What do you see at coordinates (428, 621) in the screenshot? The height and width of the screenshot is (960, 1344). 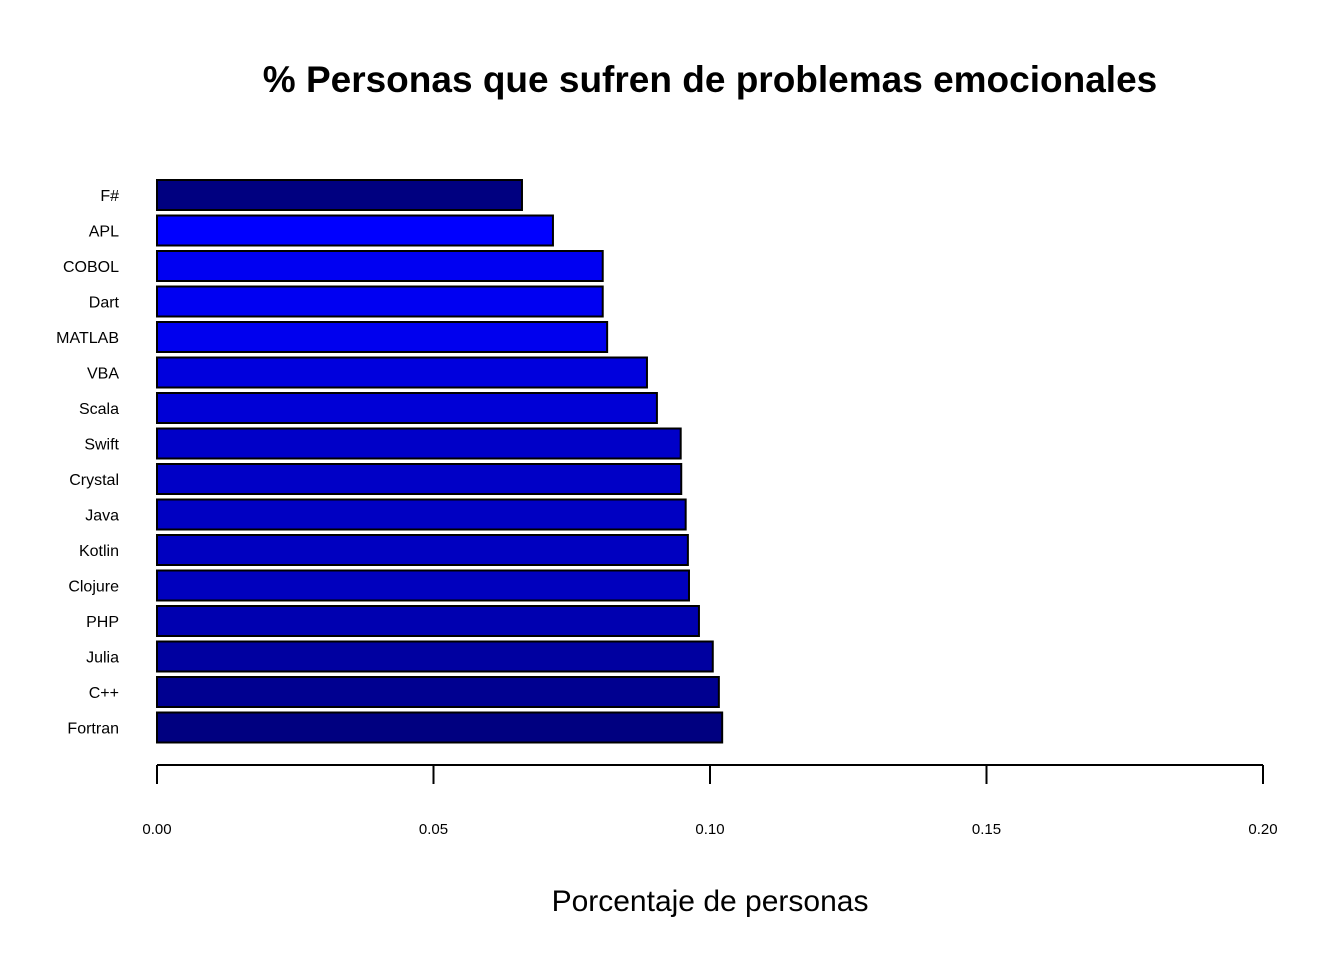 I see `bar-php` at bounding box center [428, 621].